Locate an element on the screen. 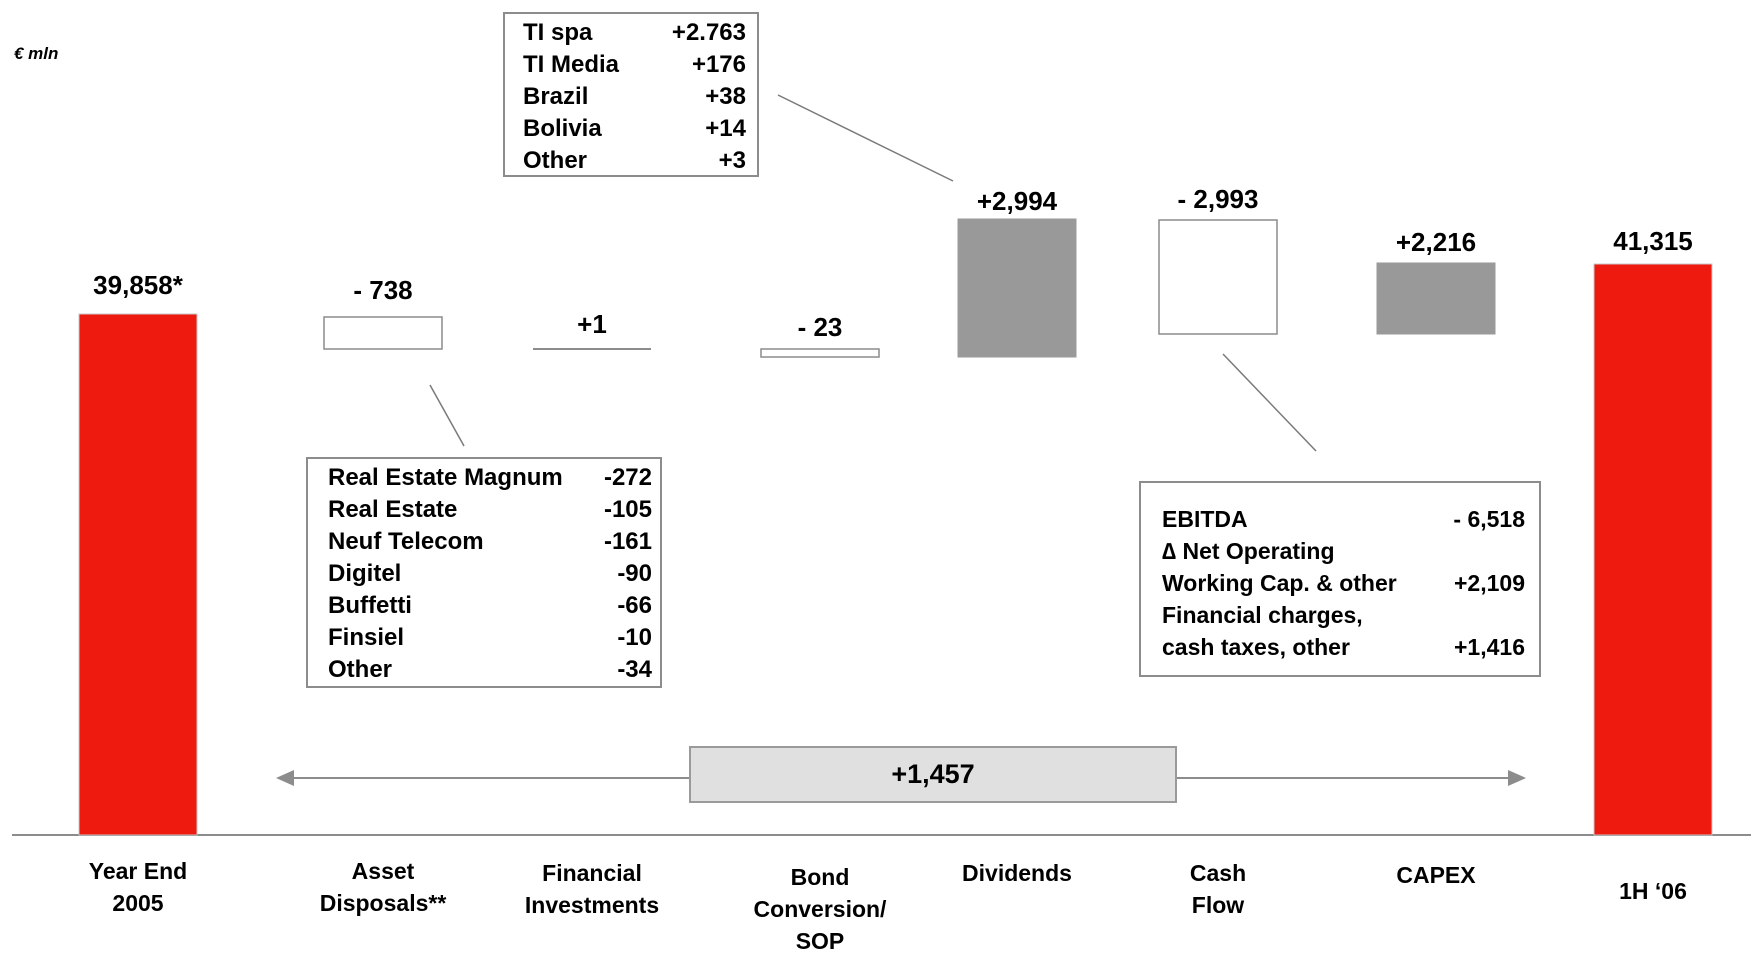 Image resolution: width=1751 pixels, height=957 pixels. breakdown-row-value: +176 is located at coordinates (718, 64).